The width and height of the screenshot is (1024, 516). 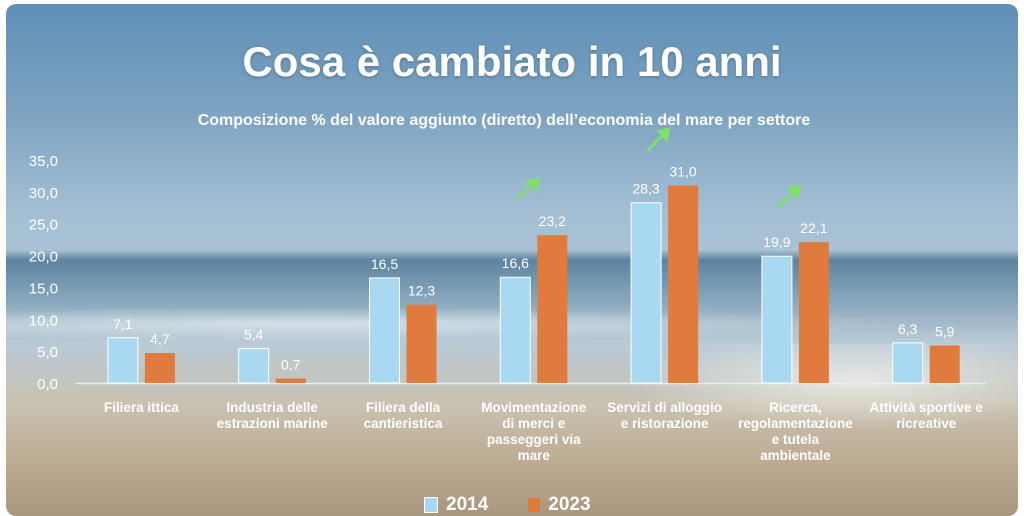 What do you see at coordinates (403, 407) in the screenshot?
I see `x-tick-label: Filiera della` at bounding box center [403, 407].